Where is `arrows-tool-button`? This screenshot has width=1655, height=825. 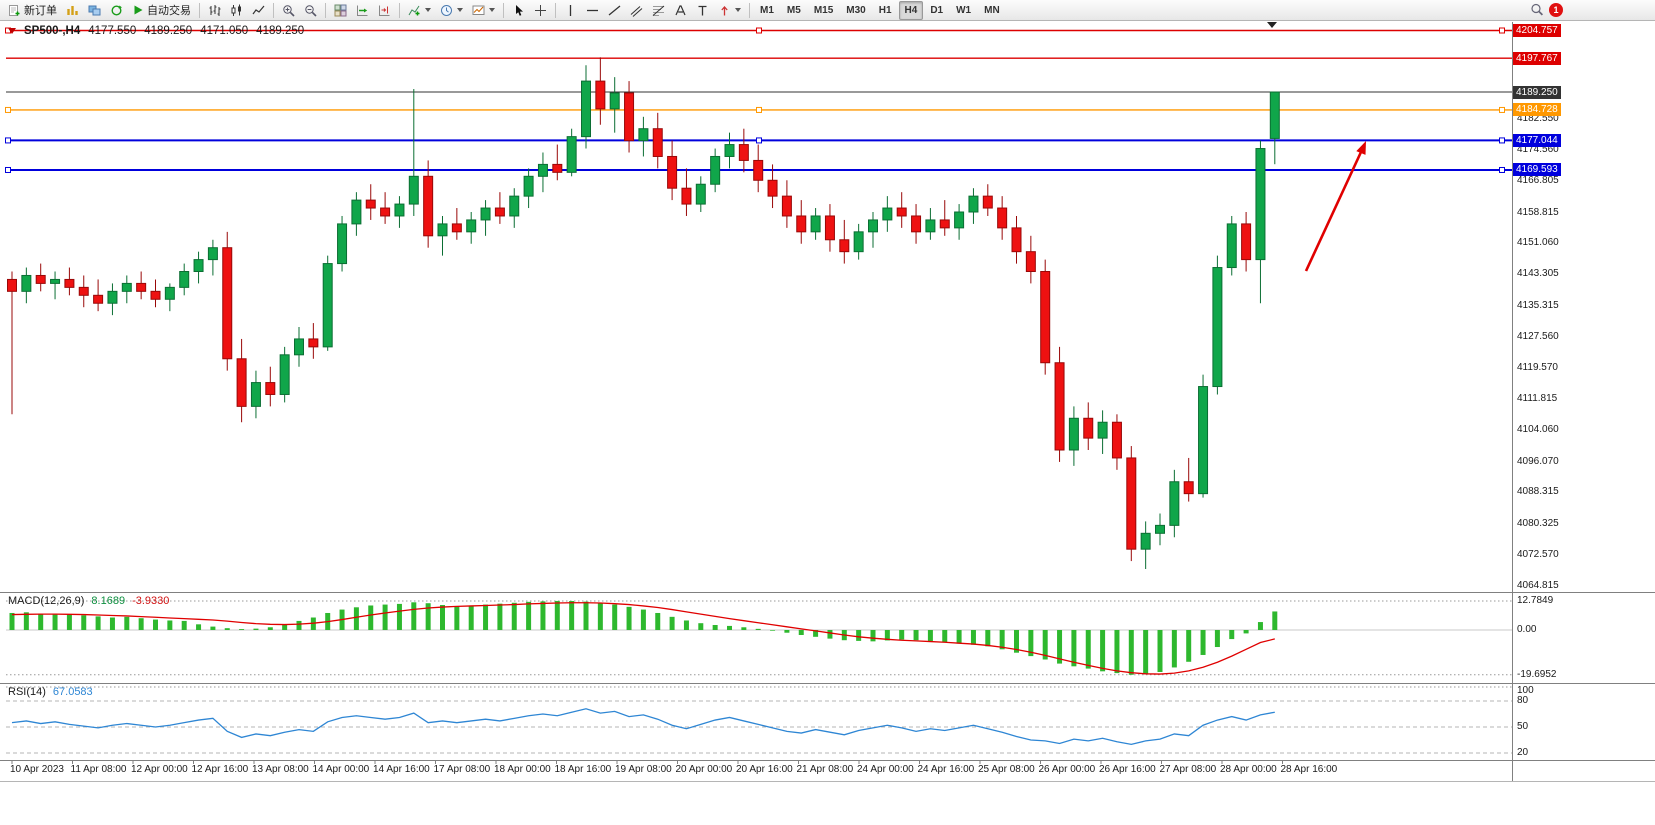 arrows-tool-button is located at coordinates (729, 10).